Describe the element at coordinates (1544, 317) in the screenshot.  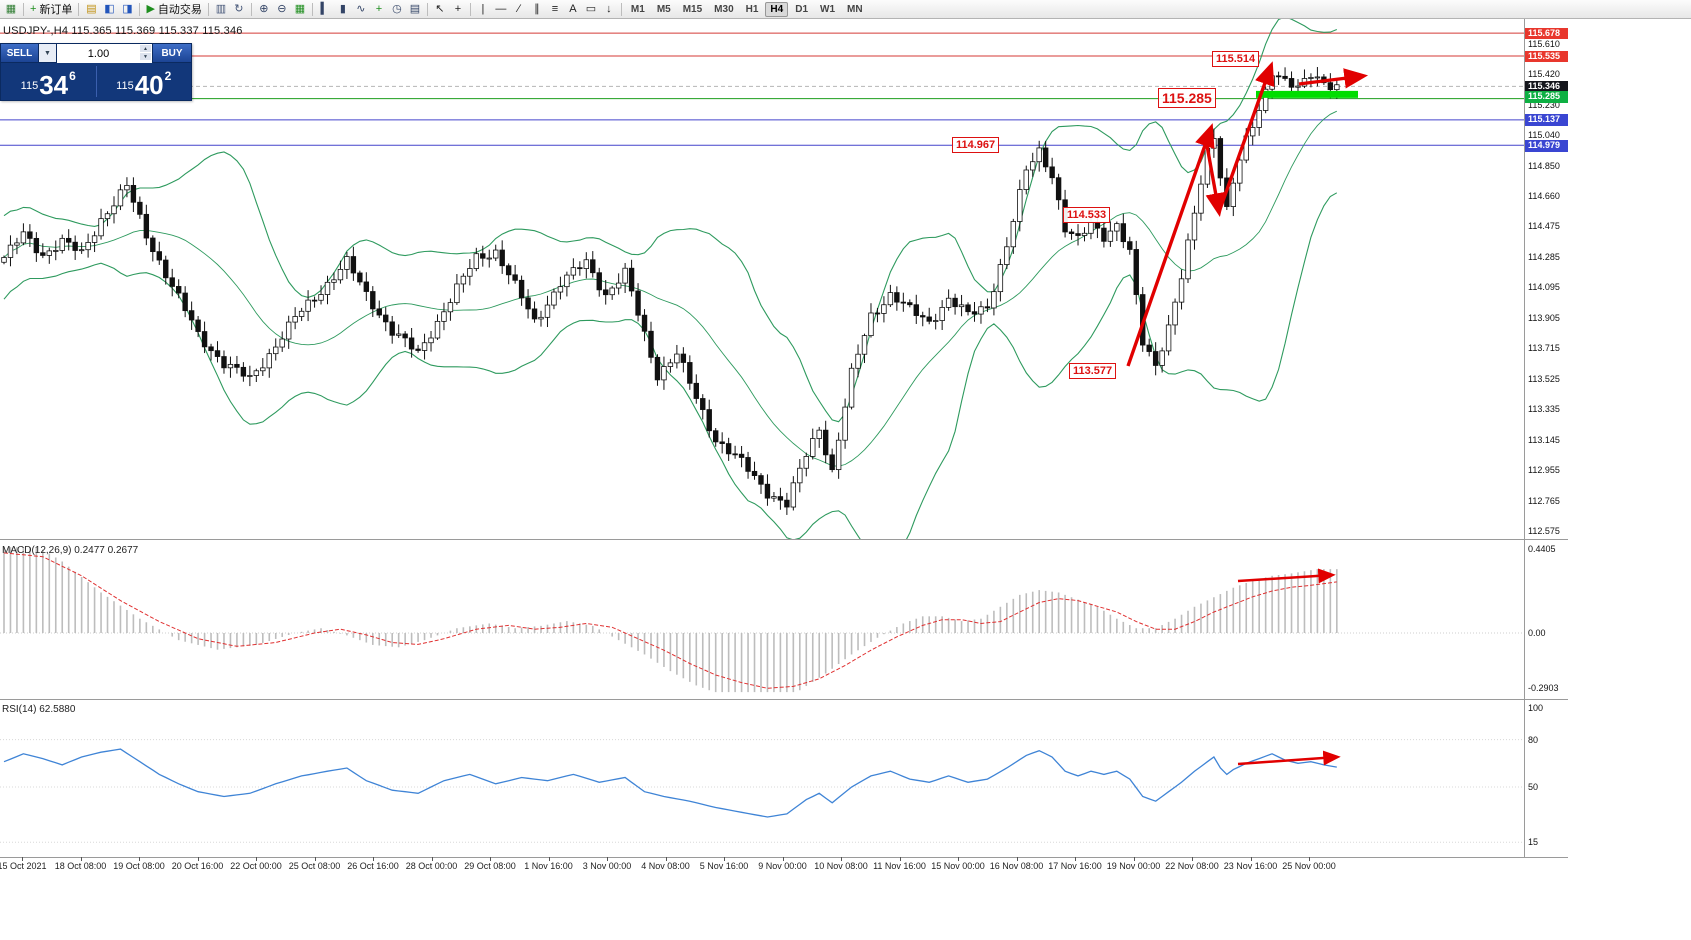
I see `price-axis-tick: 113.905` at that location.